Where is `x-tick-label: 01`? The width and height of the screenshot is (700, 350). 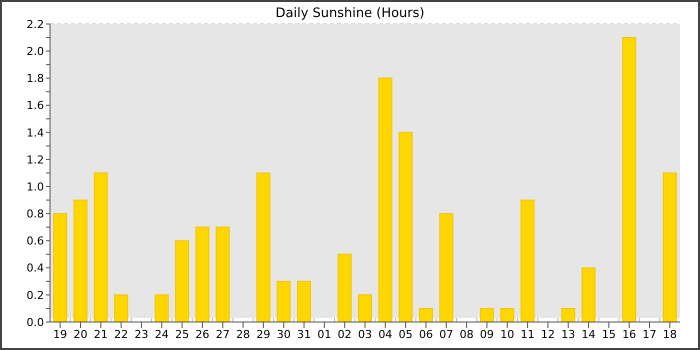
x-tick-label: 01 is located at coordinates (324, 334).